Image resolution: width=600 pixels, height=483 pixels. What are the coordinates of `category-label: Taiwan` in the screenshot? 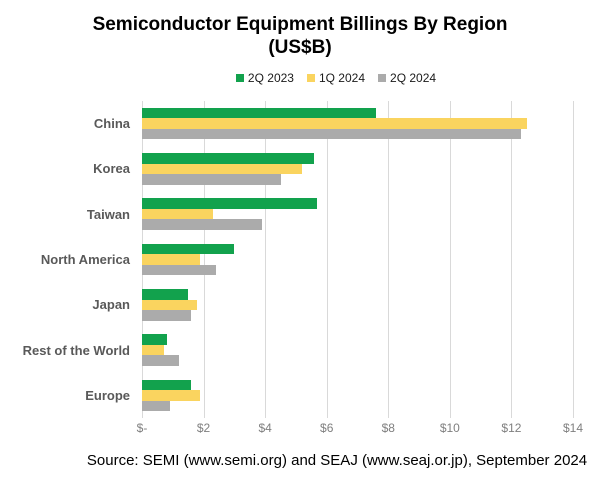 It's located at (108, 214).